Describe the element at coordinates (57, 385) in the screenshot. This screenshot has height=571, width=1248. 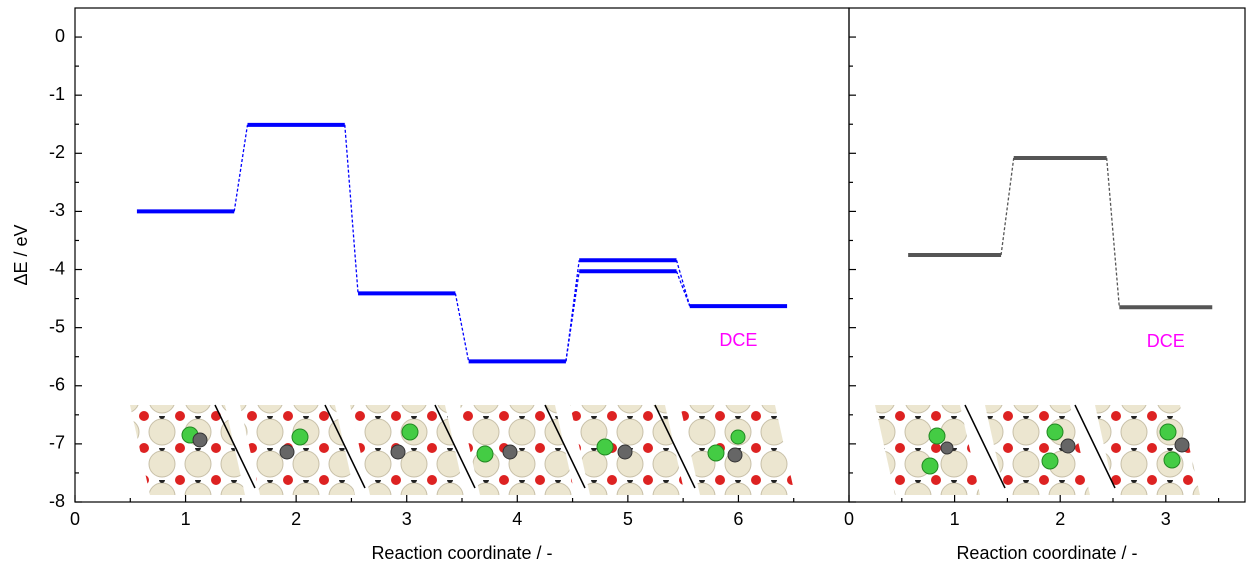
I see `y-tick-label: -6` at that location.